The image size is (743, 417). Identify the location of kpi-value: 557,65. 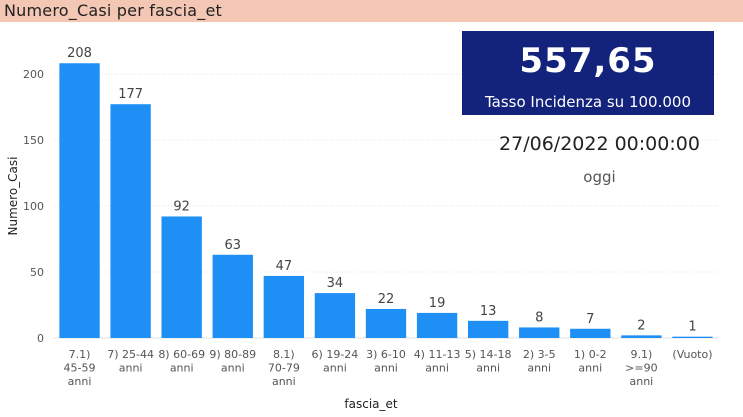
(588, 61).